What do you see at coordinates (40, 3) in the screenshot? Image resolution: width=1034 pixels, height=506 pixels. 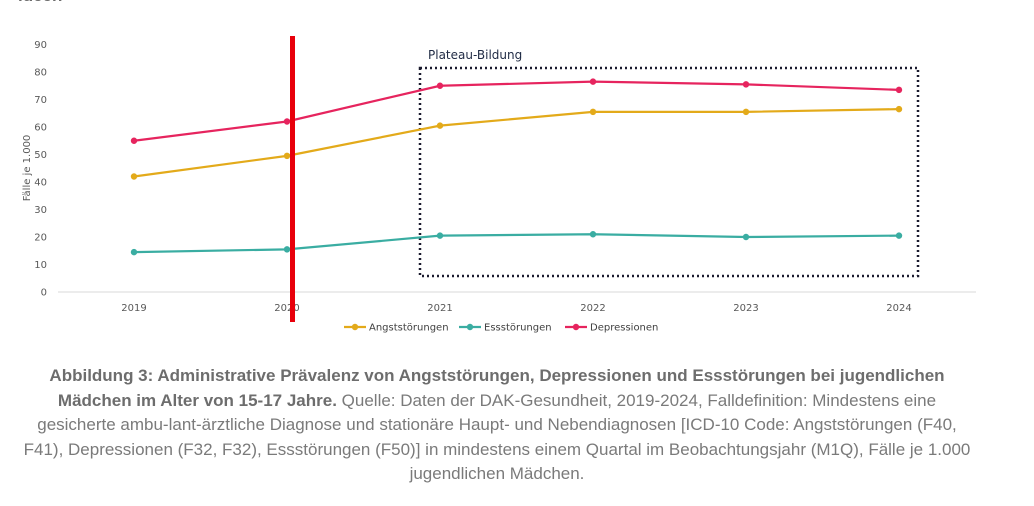 I see `previous-text-fragment: ideen` at bounding box center [40, 3].